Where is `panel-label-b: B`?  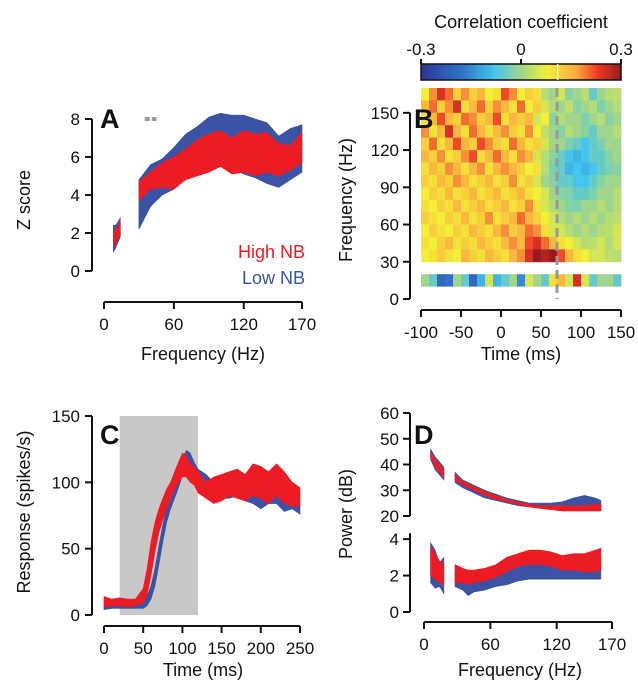 panel-label-b: B is located at coordinates (424, 119).